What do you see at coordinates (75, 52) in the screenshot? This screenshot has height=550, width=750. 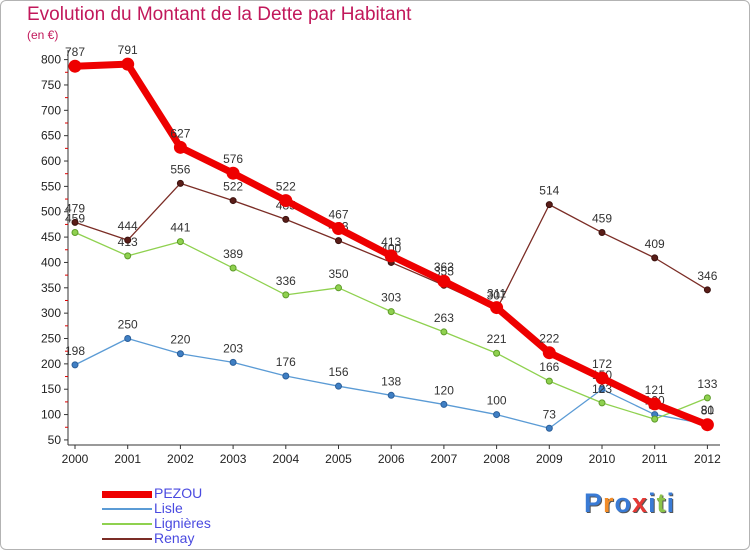 I see `data-label-pezou: 787` at bounding box center [75, 52].